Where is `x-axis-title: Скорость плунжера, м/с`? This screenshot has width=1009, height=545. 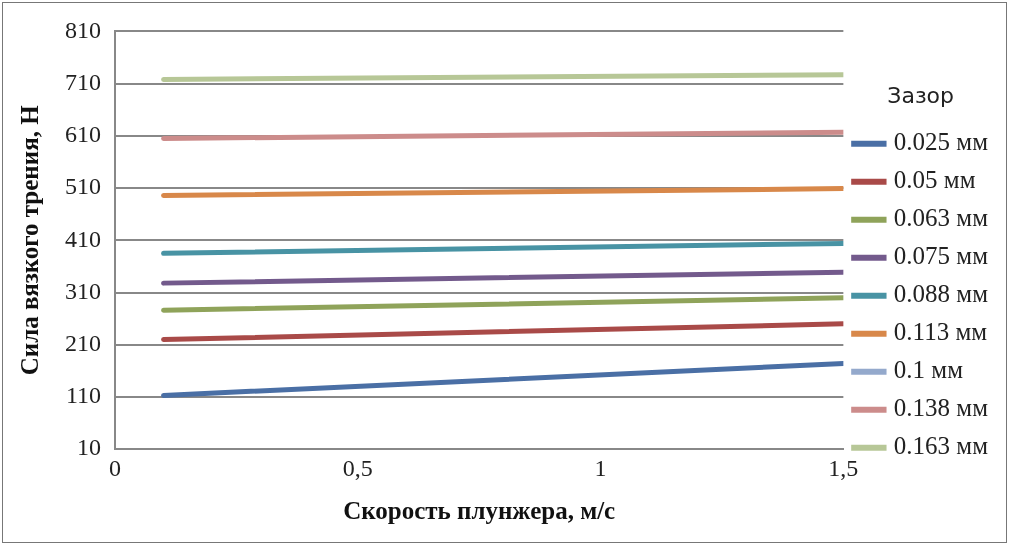 x-axis-title: Скорость плунжера, м/с is located at coordinates (479, 511).